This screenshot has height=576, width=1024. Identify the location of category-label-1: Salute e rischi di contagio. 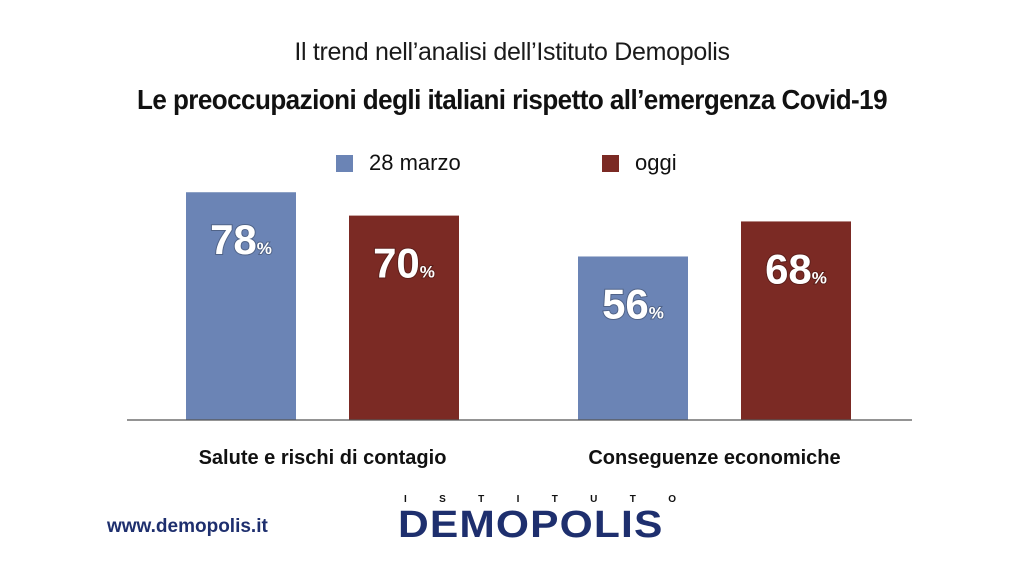
(323, 458).